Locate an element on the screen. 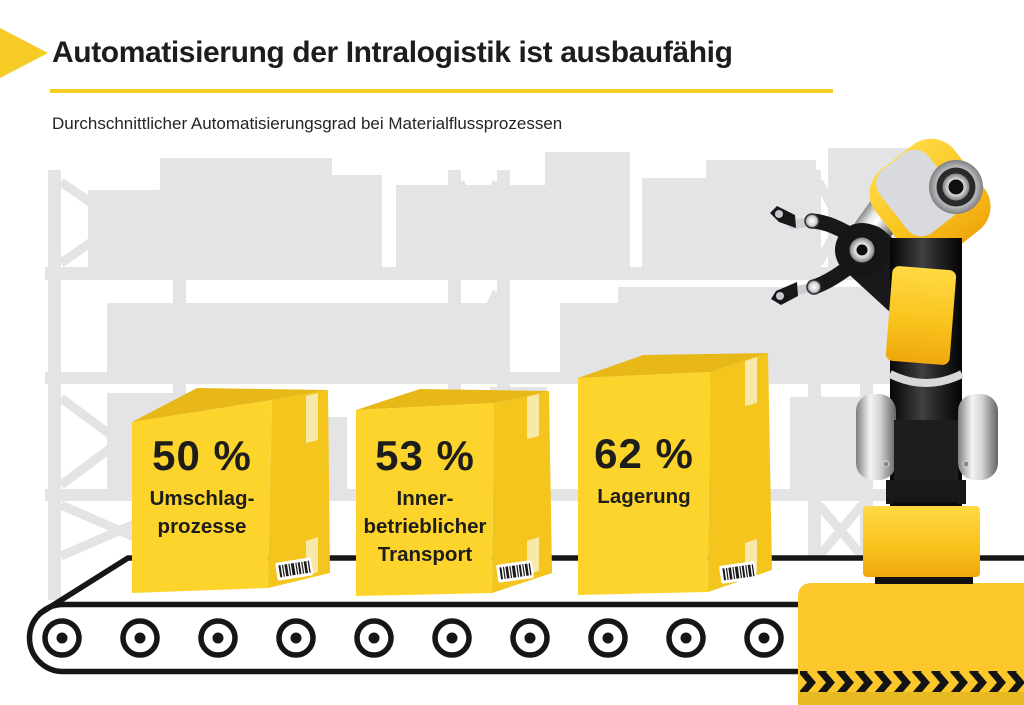  robot-base-block is located at coordinates (921, 541).